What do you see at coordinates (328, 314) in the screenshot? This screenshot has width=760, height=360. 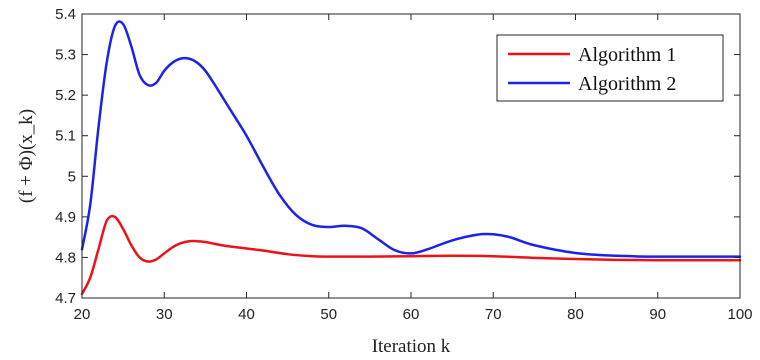 I see `x-tick-label: 50` at bounding box center [328, 314].